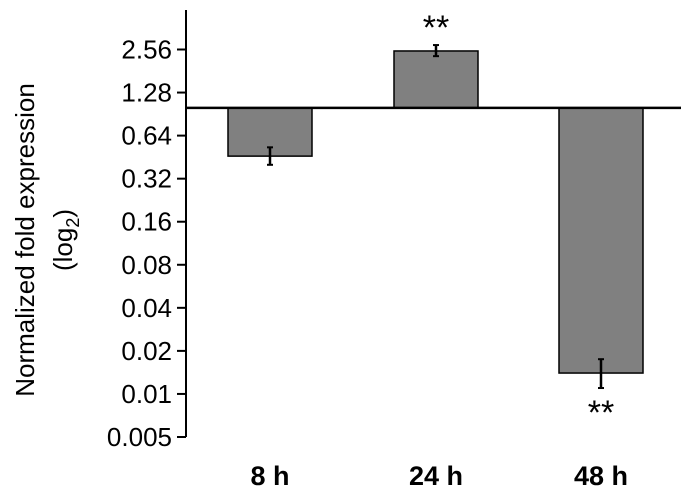 This screenshot has width=691, height=497. Describe the element at coordinates (146, 222) in the screenshot. I see `y-tick-label: 0.16` at that location.